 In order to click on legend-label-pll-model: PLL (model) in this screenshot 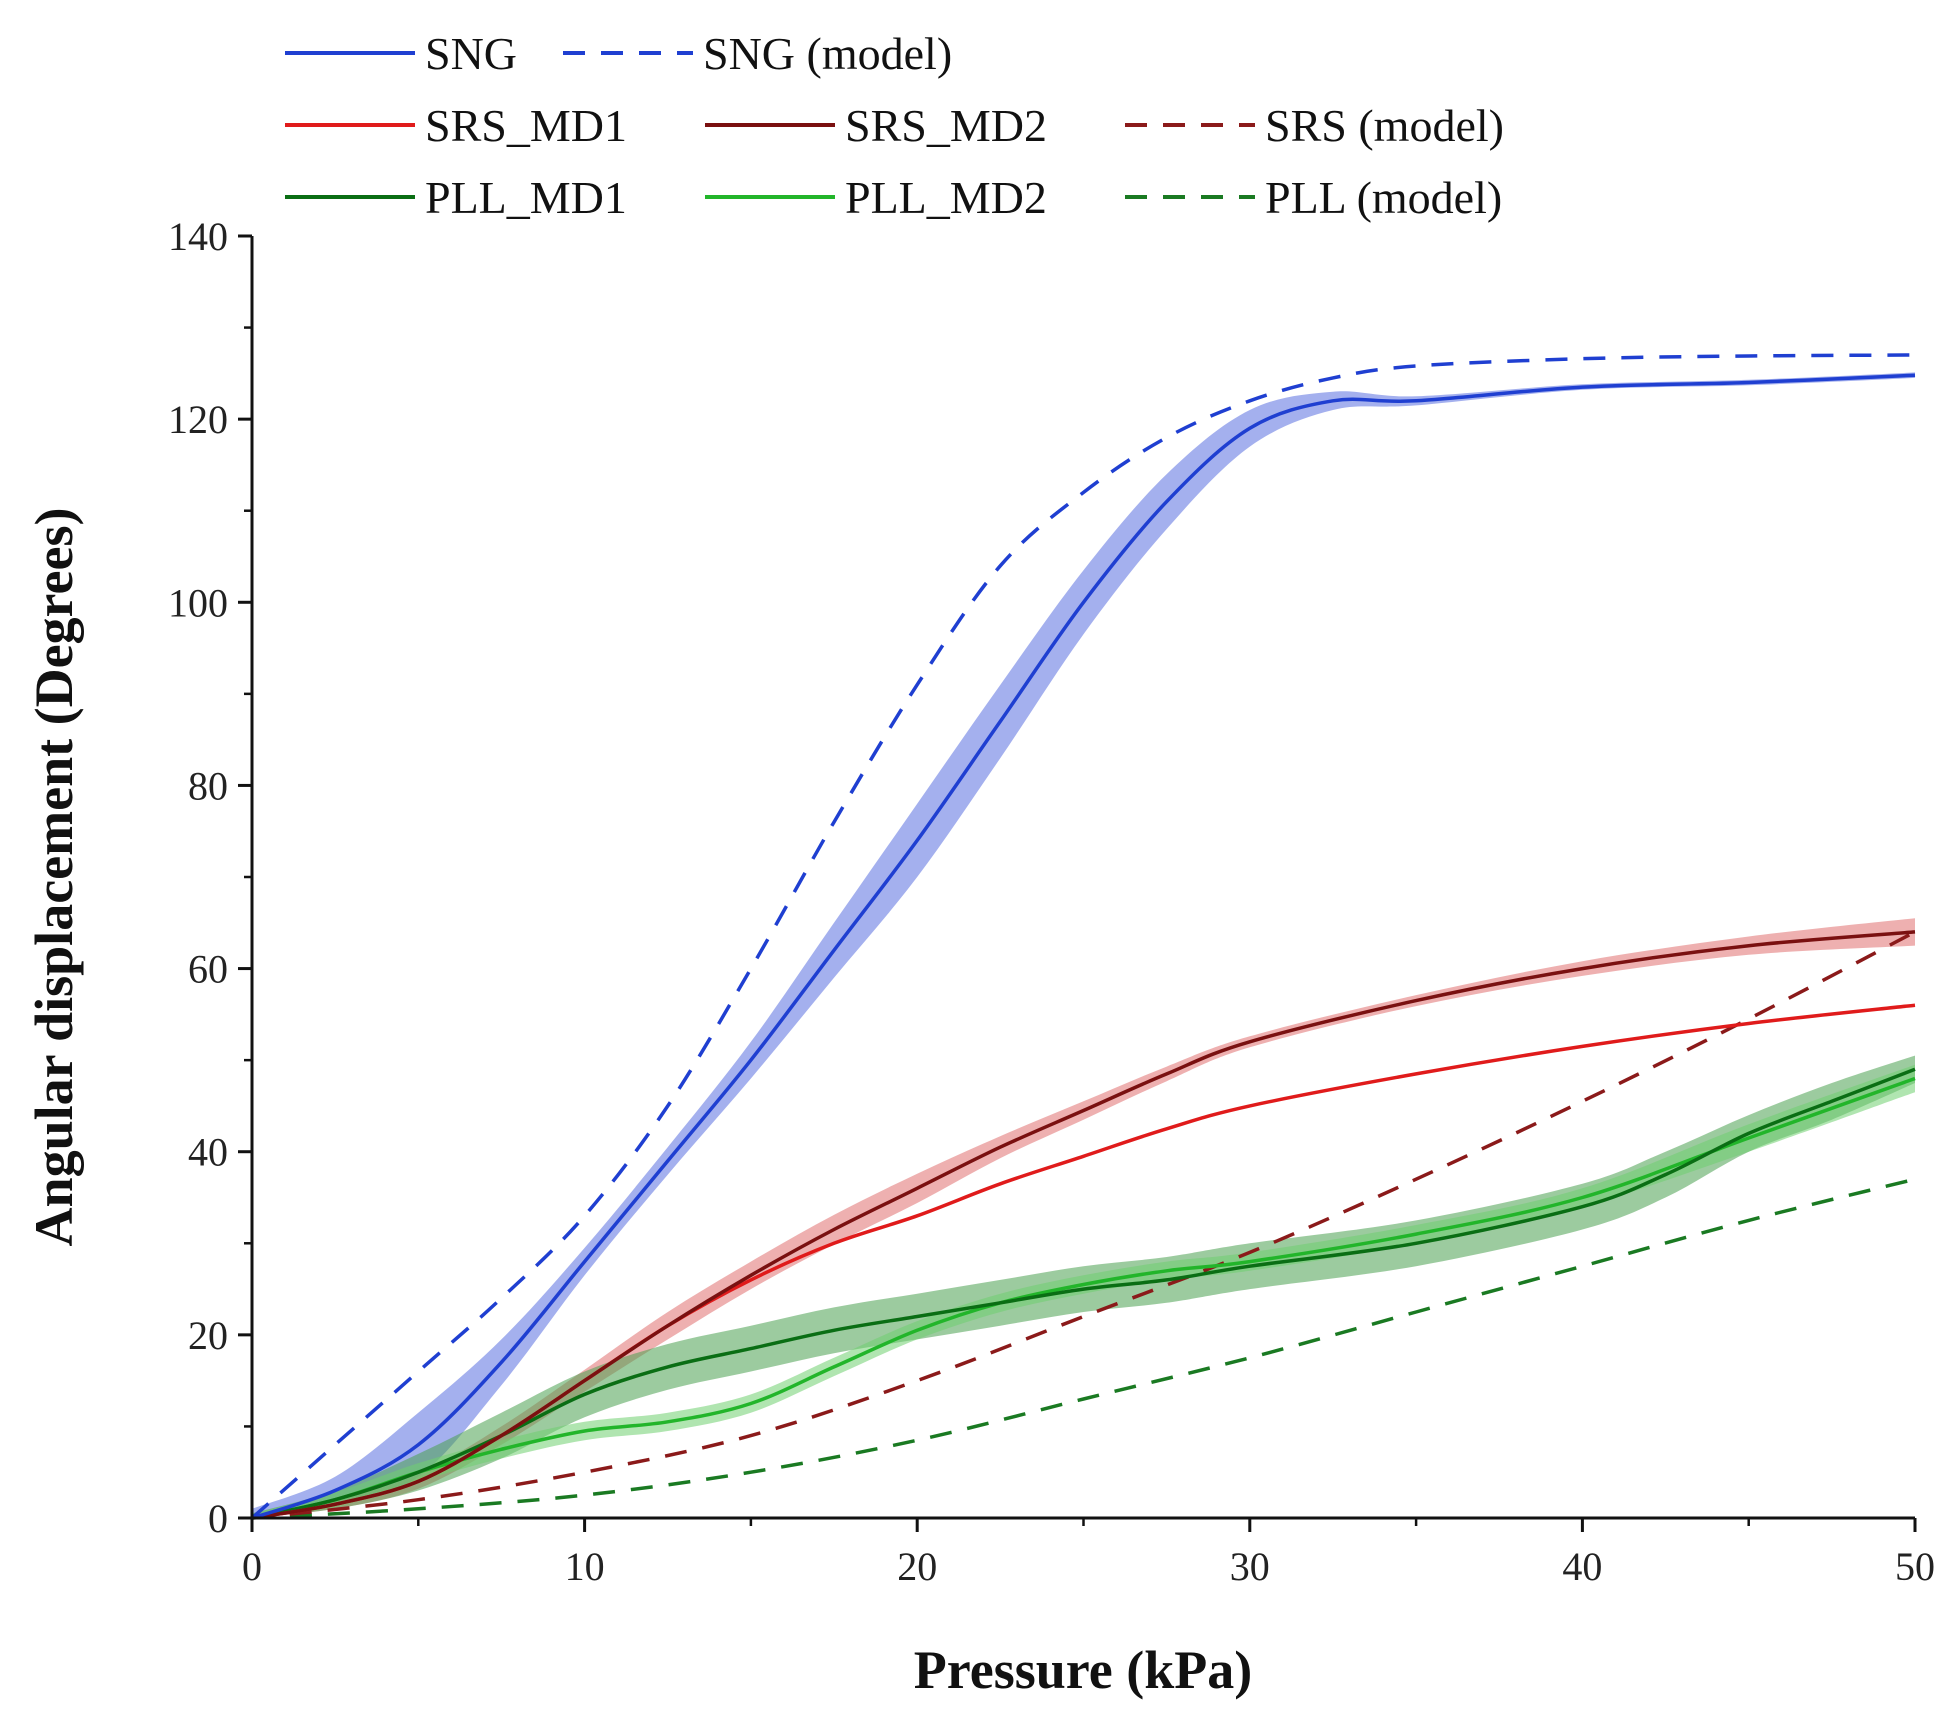, I will do `click(1383, 197)`.